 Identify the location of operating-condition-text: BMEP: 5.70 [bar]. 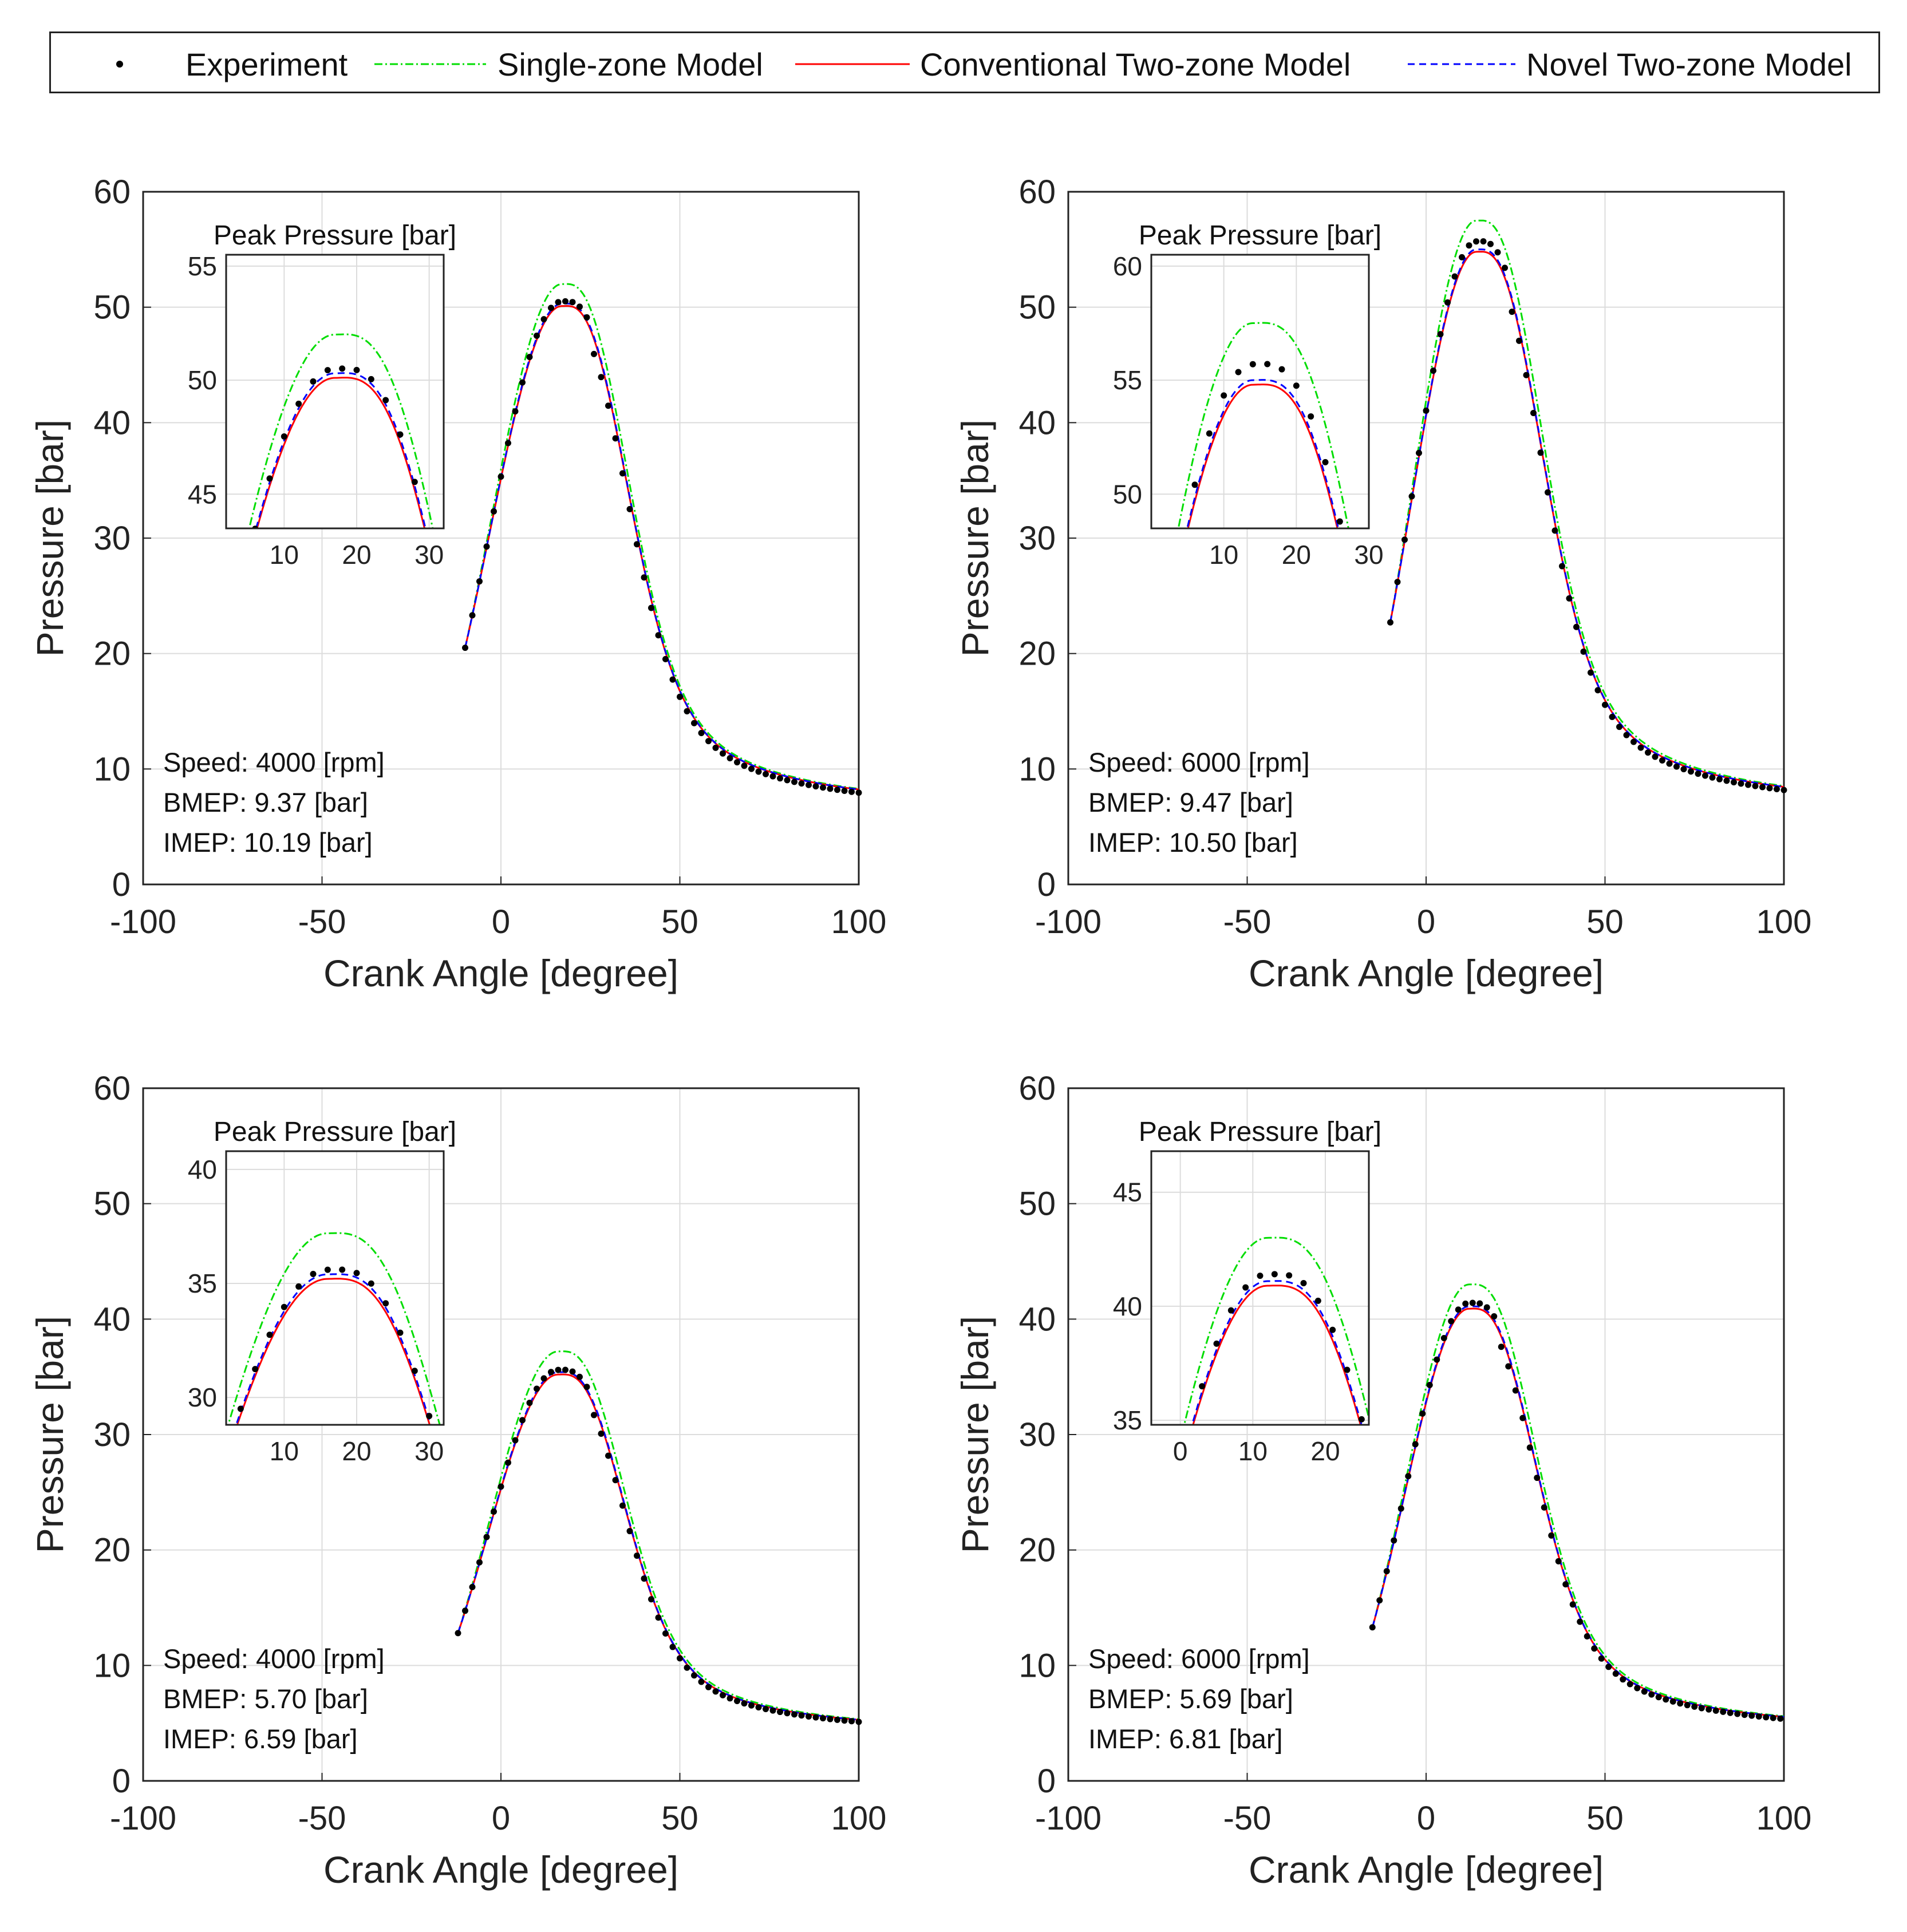
(265, 1699).